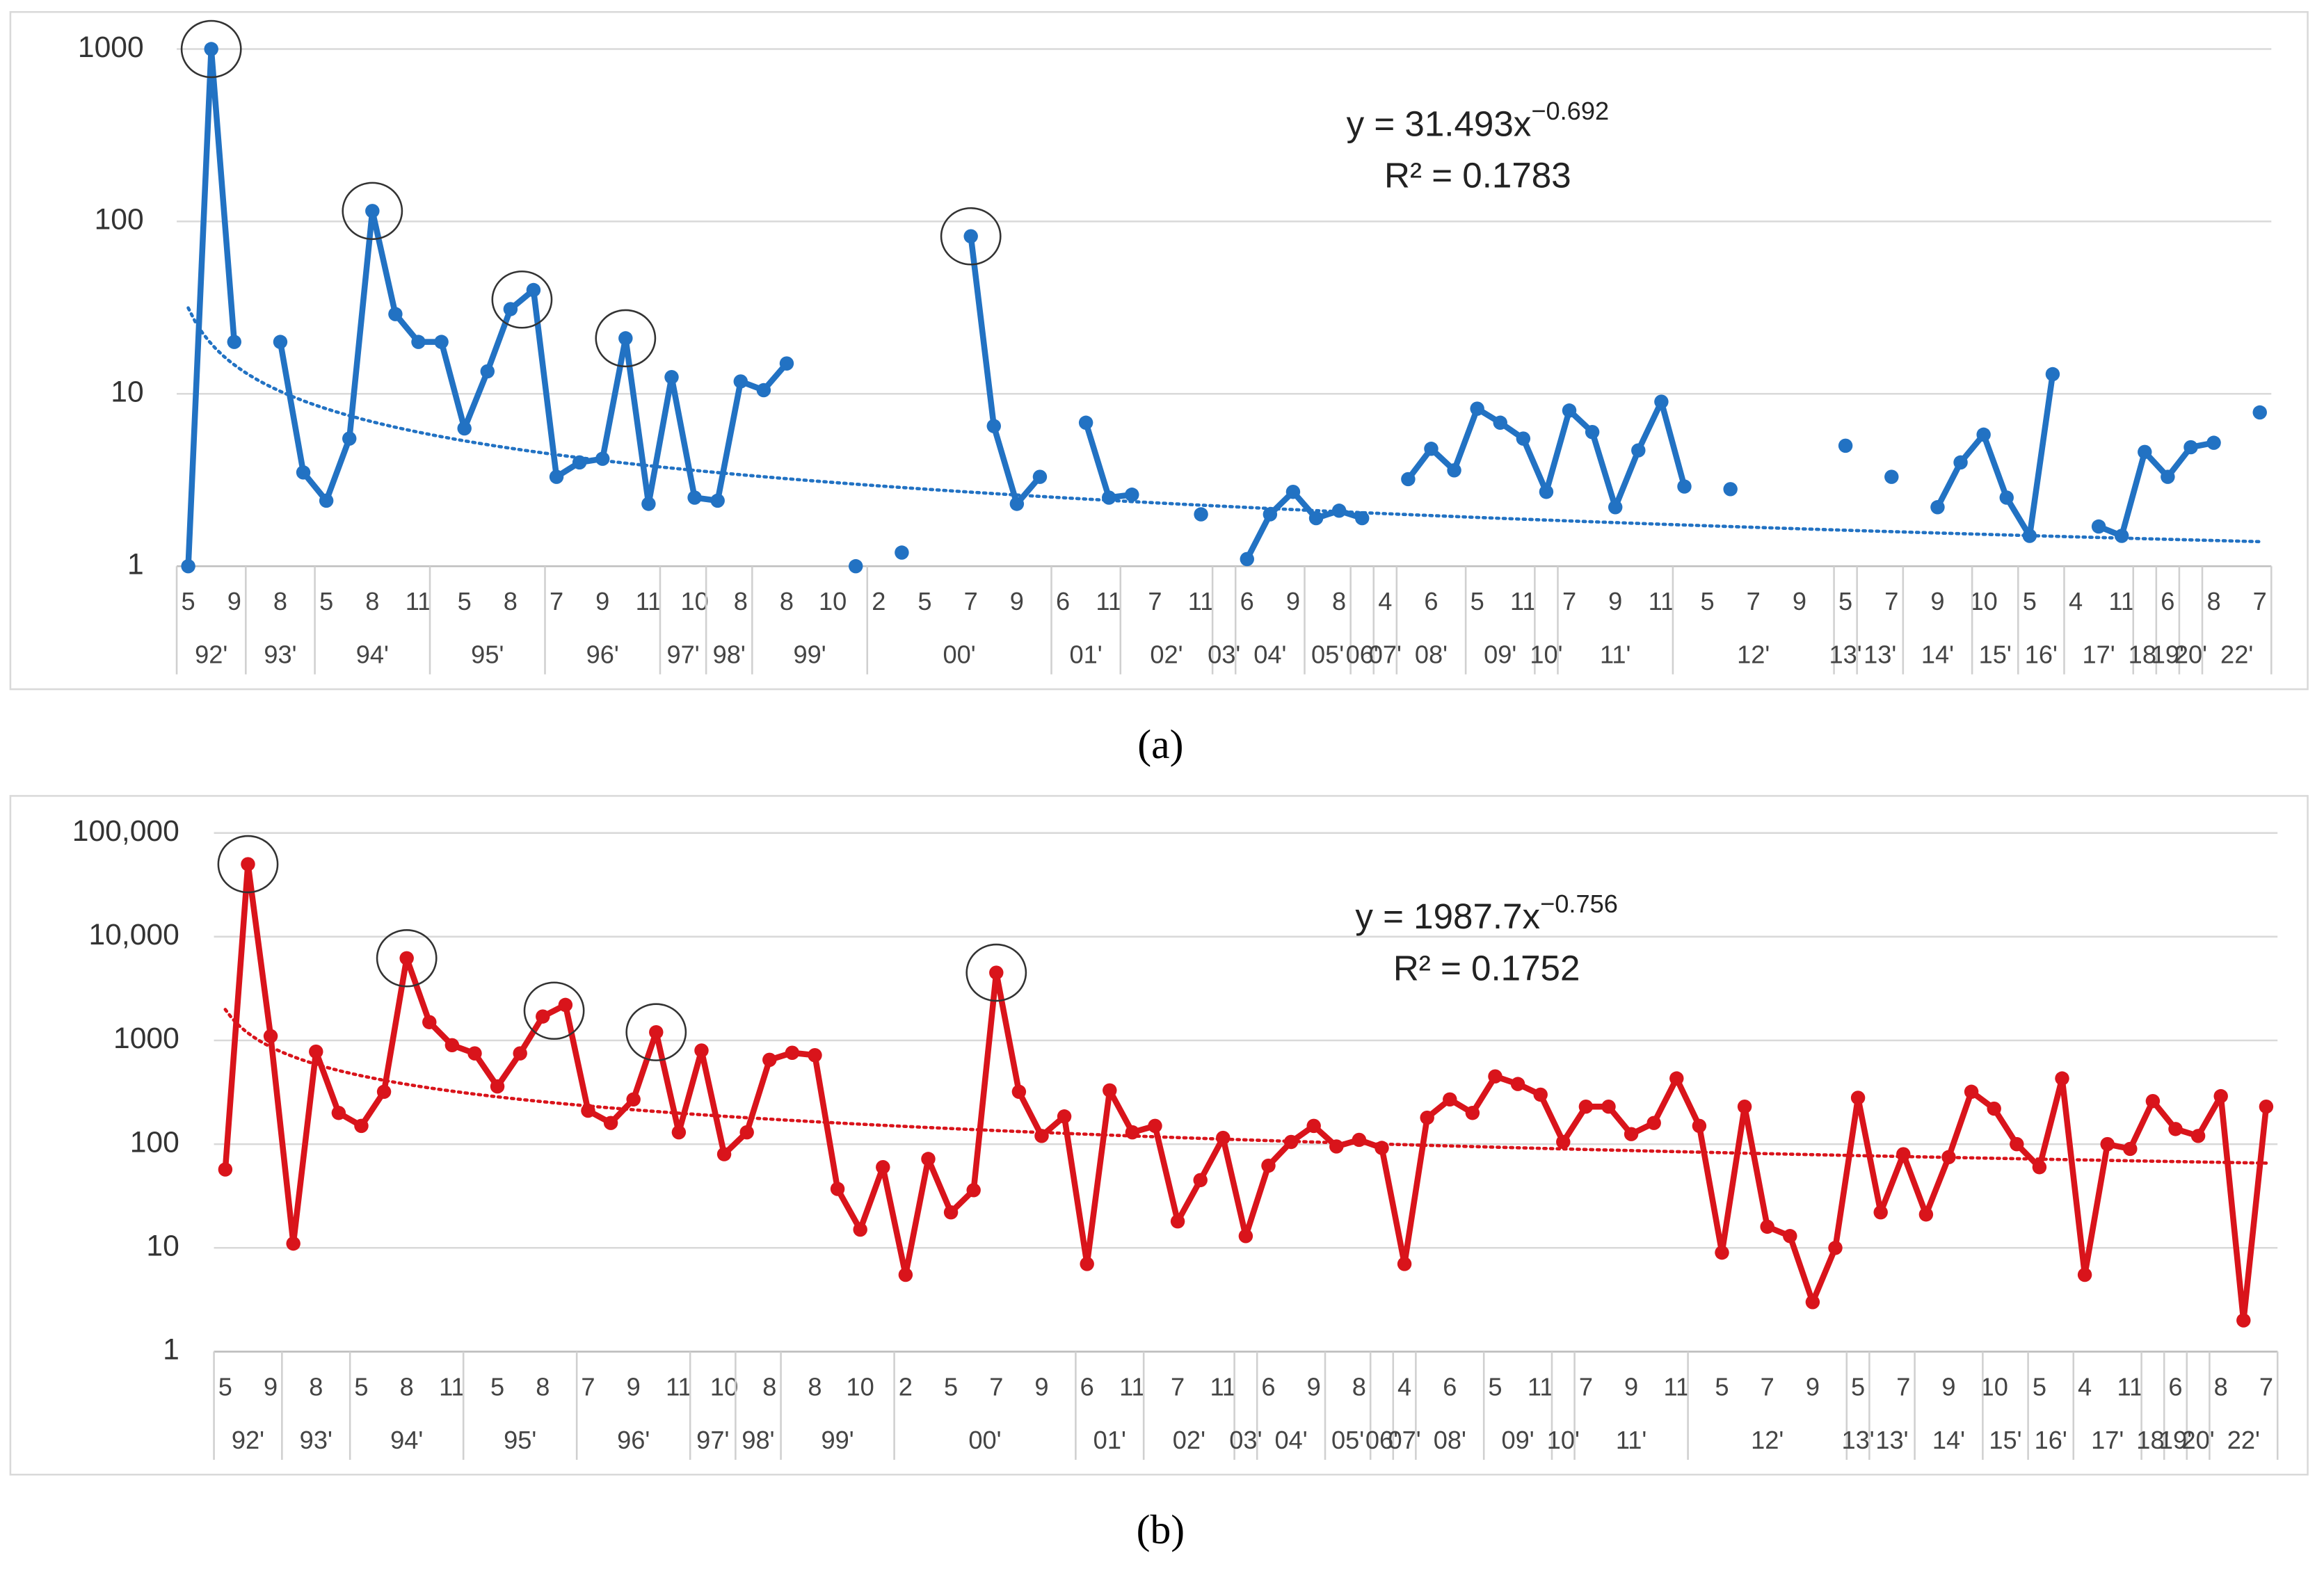  I want to click on panel-label: (a), so click(1160, 744).